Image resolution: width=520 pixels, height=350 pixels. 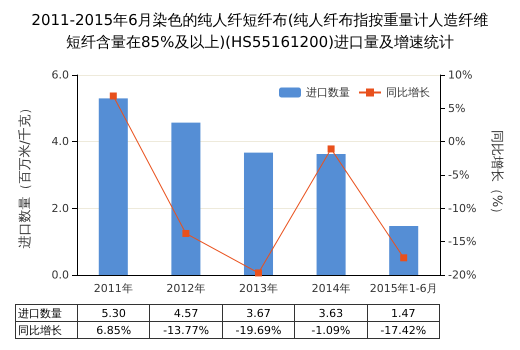 What do you see at coordinates (186, 313) in the screenshot?
I see `data-label: 4.57` at bounding box center [186, 313].